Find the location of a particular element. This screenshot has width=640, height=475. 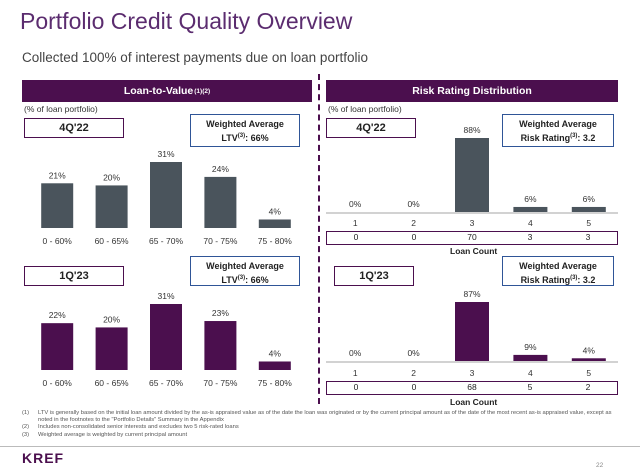

ltv_4q22-category-label-4: 75 - 80% is located at coordinates (275, 241).